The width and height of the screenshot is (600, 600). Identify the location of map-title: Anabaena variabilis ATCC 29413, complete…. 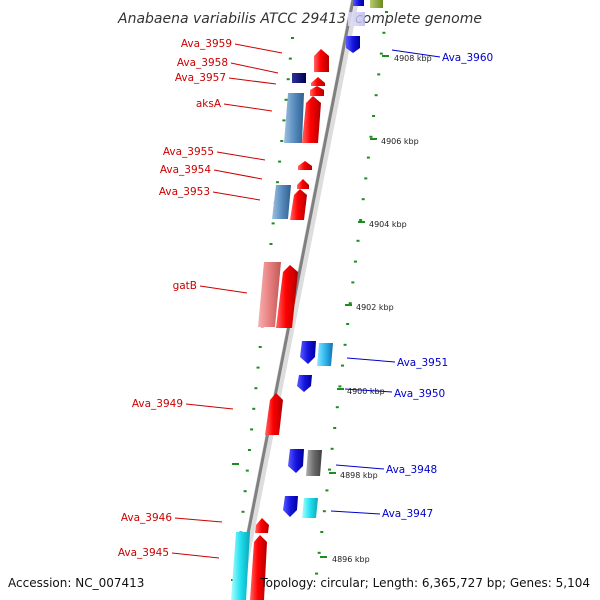
(299, 19).